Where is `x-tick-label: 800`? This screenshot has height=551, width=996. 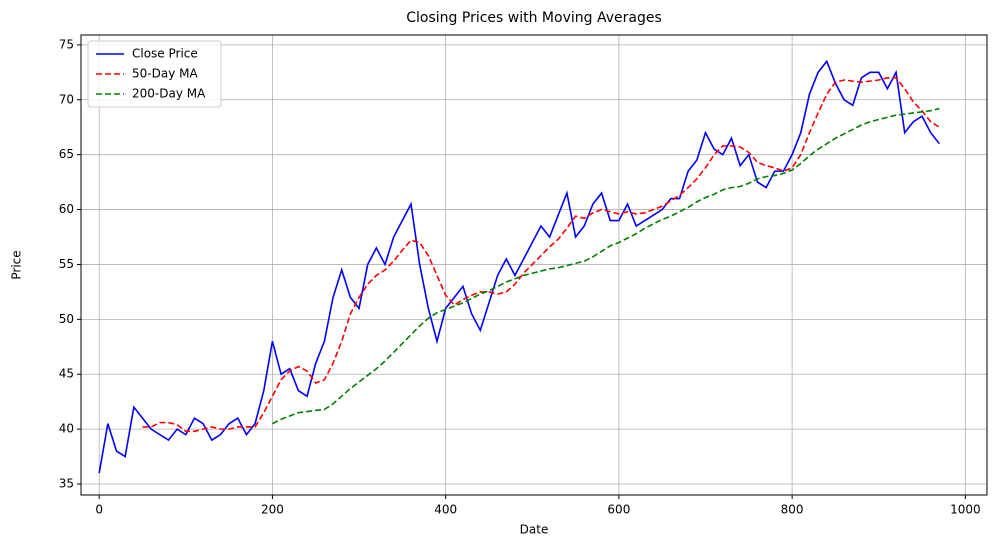 x-tick-label: 800 is located at coordinates (792, 510).